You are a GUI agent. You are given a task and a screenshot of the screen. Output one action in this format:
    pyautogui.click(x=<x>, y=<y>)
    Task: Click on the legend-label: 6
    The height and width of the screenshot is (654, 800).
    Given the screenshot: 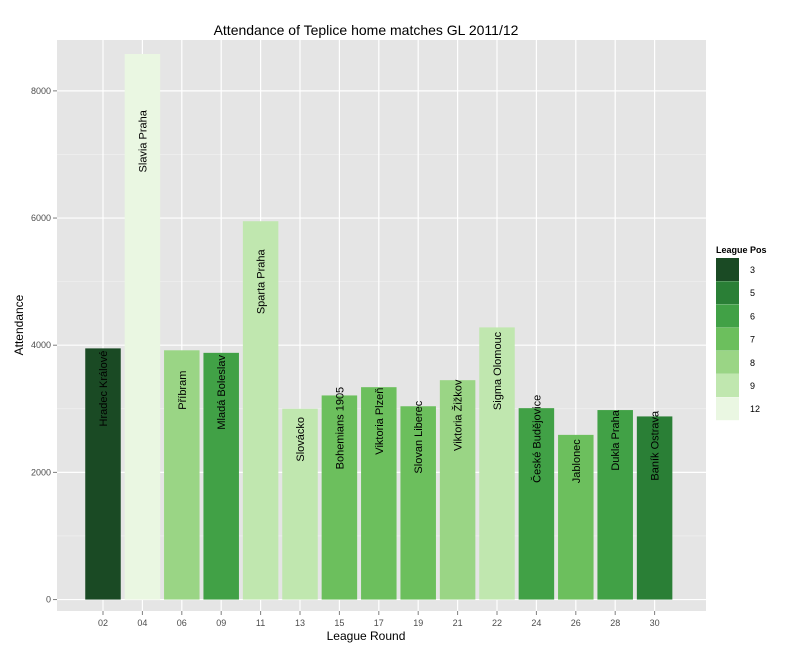 What is the action you would take?
    pyautogui.click(x=752, y=316)
    